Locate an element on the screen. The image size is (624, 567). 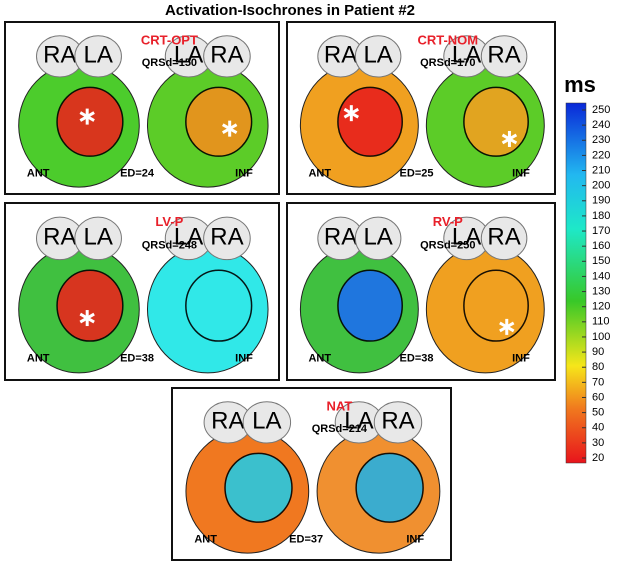
colorbar-tick-label: 90 is located at coordinates (598, 352).